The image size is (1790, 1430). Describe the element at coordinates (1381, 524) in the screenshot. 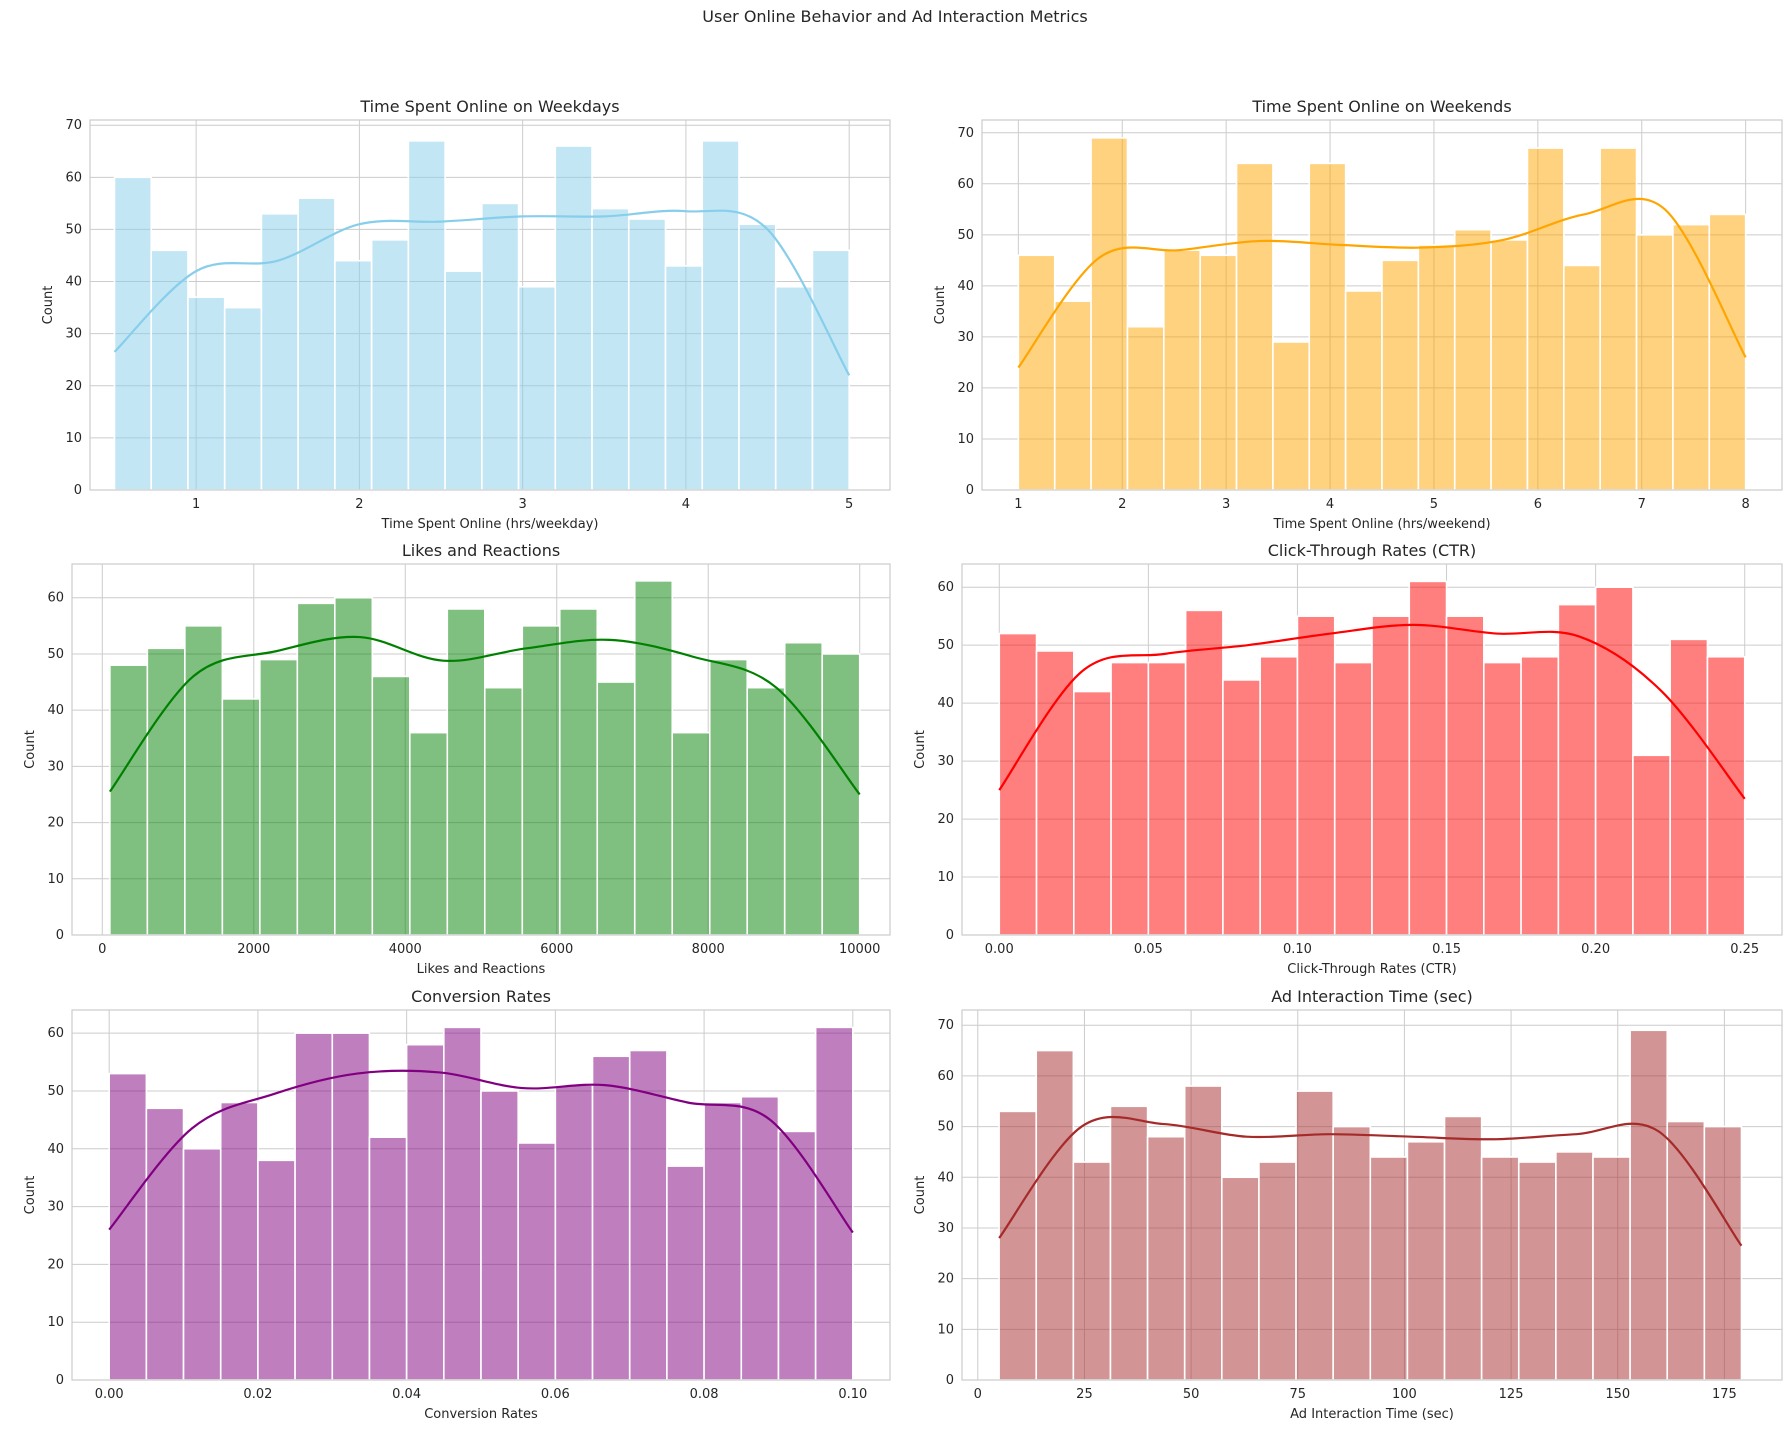

I see `x-axis-label: Time Spent Online (hrs/weekend)` at that location.